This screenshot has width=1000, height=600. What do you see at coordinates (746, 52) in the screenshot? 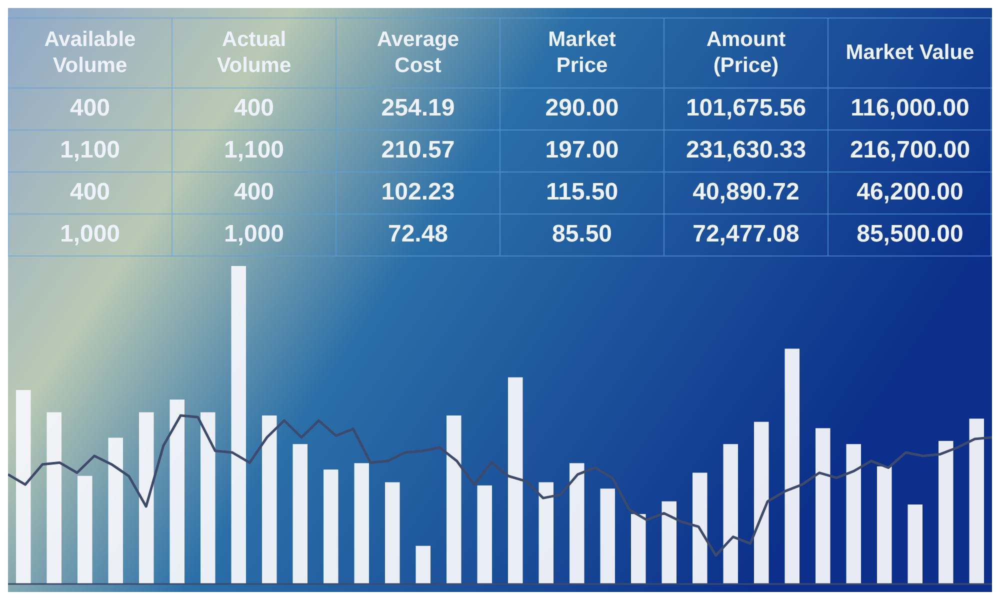
I see `text: Amount (Price)` at bounding box center [746, 52].